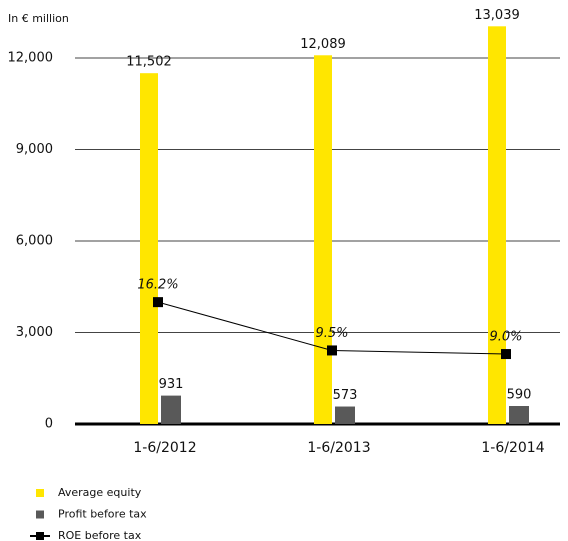 The width and height of the screenshot is (568, 541). Describe the element at coordinates (34, 149) in the screenshot. I see `y-tick-label: 9,000` at that location.